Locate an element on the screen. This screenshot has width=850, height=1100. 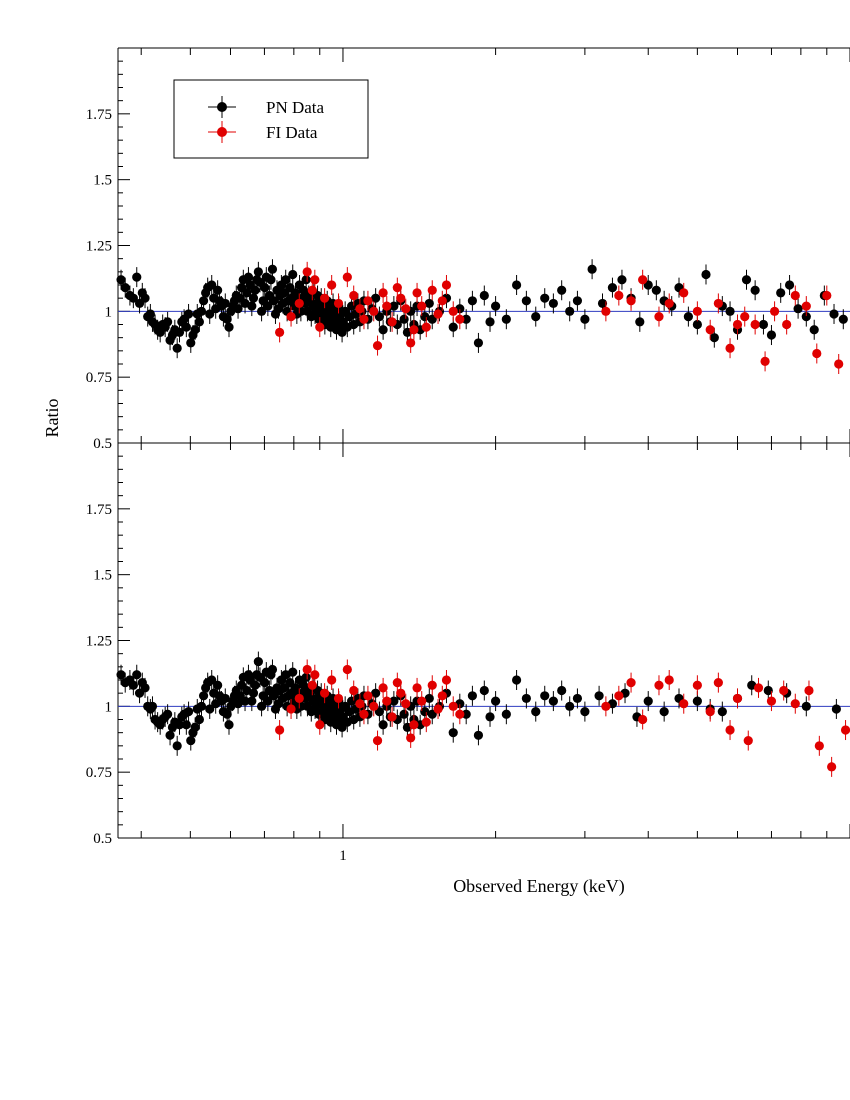
y-tick-label: 1.5 is located at coordinates (102, 181).